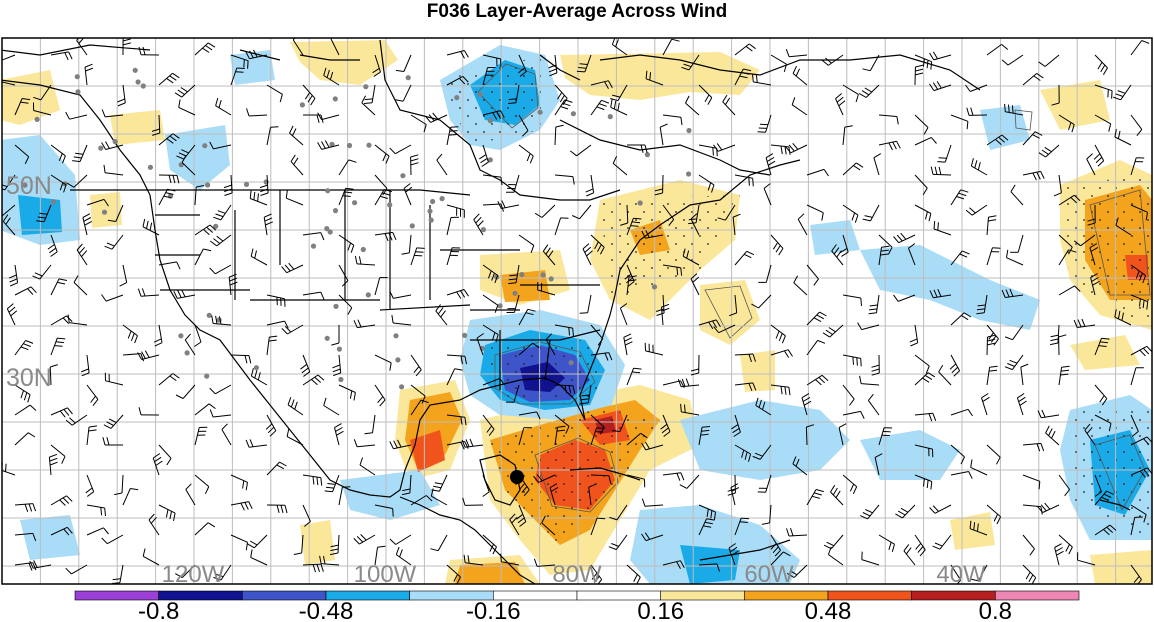 The image size is (1154, 622). I want to click on positive-anomaly-area, so click(1121, 567).